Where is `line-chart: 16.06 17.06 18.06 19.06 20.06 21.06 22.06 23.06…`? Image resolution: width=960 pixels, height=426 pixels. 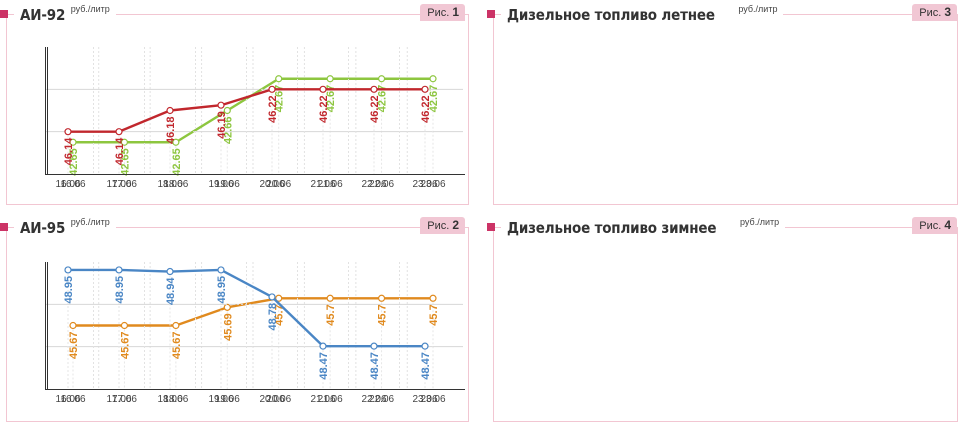
line-chart: 16.06 17.06 18.06 19.06 20.06 21.06 22.06 23.06… is located at coordinates (254, 118).